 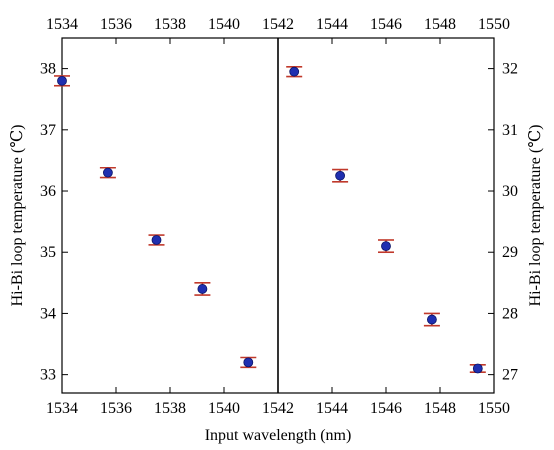 What do you see at coordinates (48, 375) in the screenshot?
I see `y-left-tick-label: 33` at bounding box center [48, 375].